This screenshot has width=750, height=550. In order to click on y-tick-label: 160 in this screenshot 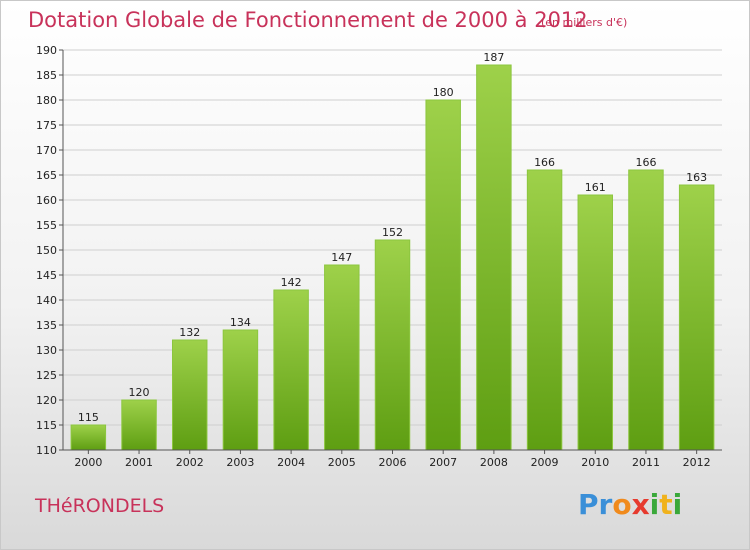, I will do `click(46, 200)`.